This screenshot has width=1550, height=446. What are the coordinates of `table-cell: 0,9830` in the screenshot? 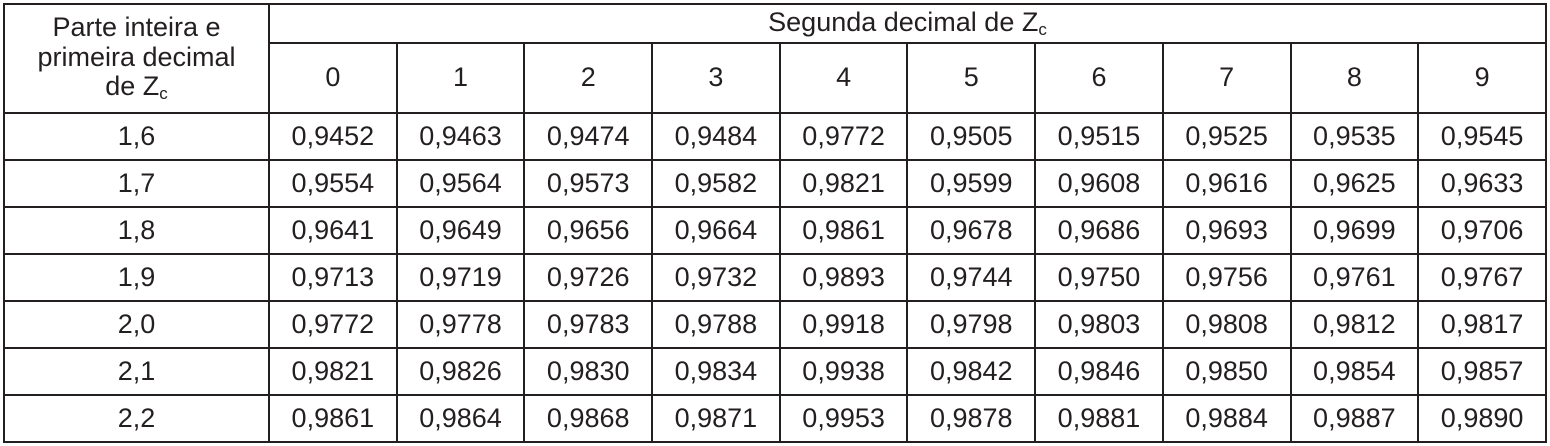 It's located at (588, 371).